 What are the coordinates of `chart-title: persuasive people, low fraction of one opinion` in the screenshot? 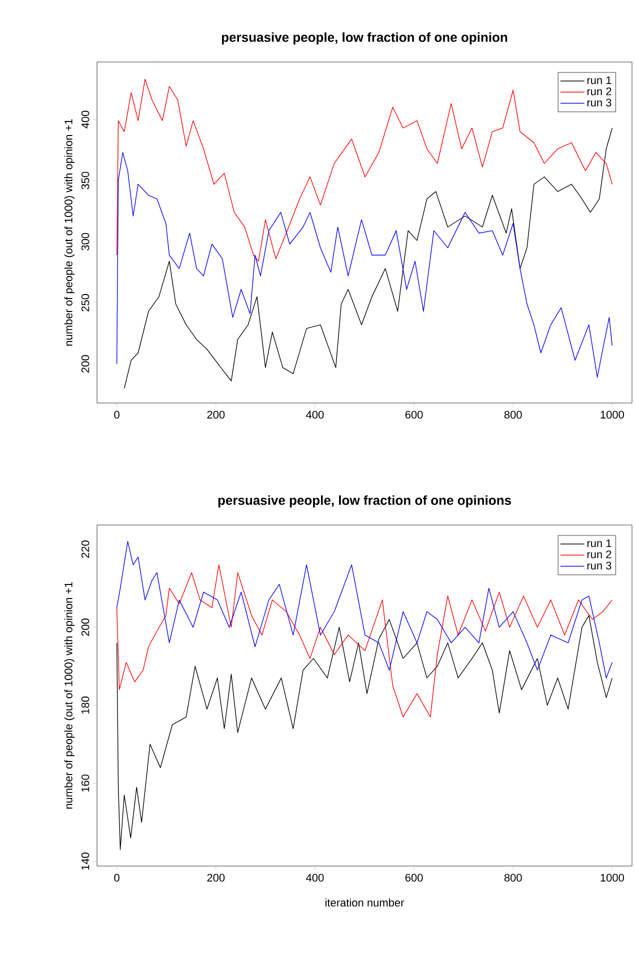 It's located at (365, 38).